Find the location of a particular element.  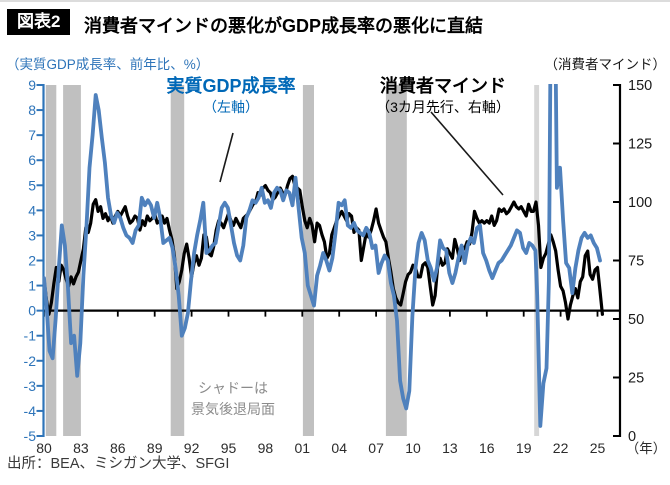

legend-sentiment-sublabel: （3カ月先行、右軸） is located at coordinates (443, 107).